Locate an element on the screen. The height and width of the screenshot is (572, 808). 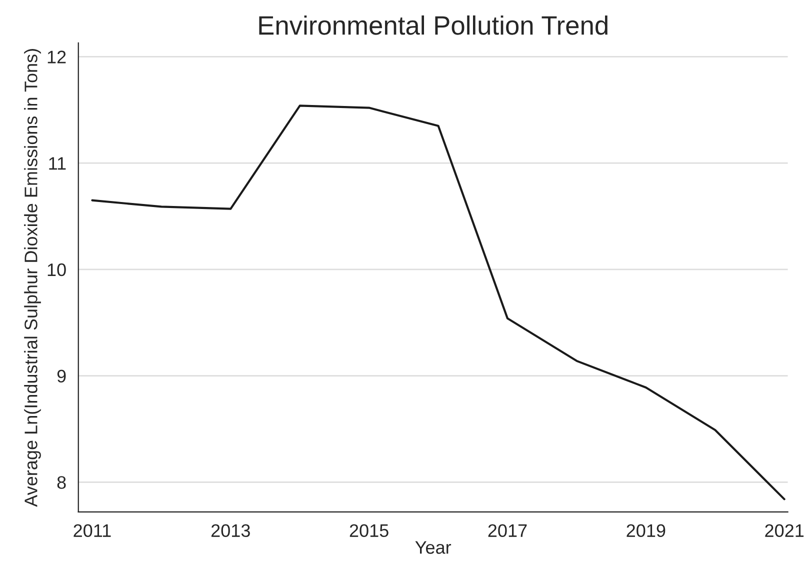
y-tick-label: 9 is located at coordinates (61, 376).